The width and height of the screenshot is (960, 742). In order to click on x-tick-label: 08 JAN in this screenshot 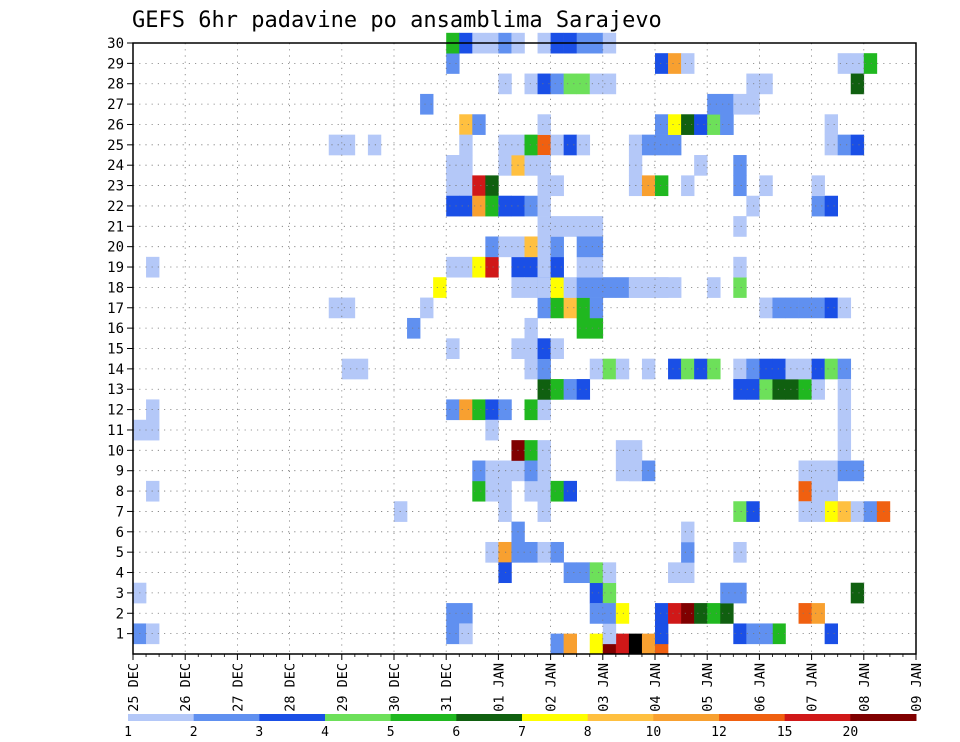, I will do `click(865, 687)`.